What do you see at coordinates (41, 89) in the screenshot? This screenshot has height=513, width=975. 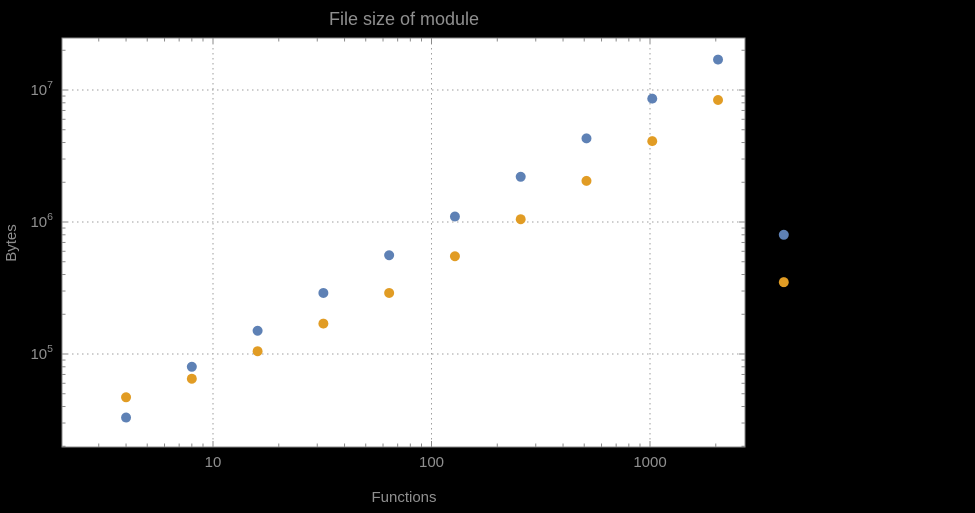 I see `y-tick-label: 10⁷` at bounding box center [41, 89].